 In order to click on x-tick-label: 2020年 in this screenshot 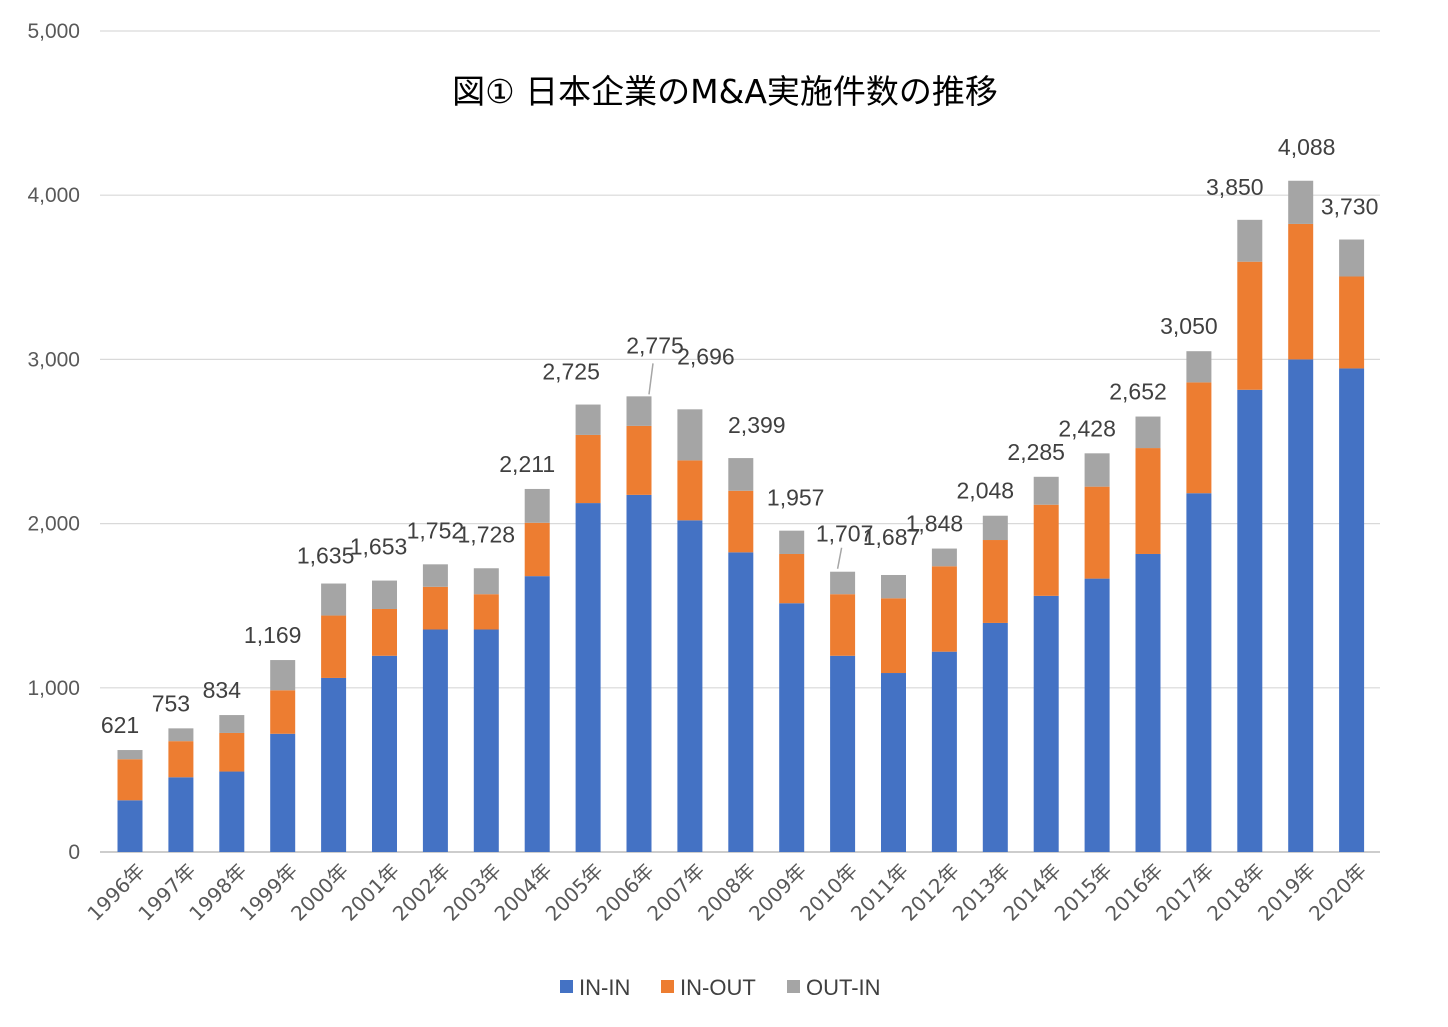, I will do `click(1337, 892)`.